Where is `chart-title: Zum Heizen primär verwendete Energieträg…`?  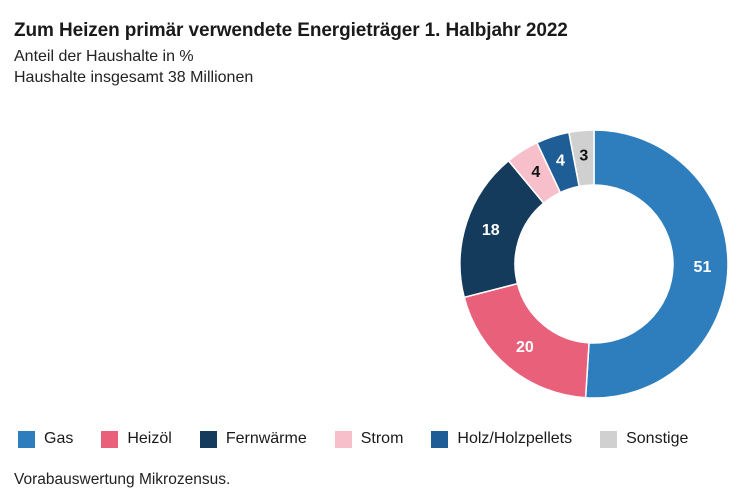
chart-title: Zum Heizen primär verwendete Energieträg… is located at coordinates (291, 30).